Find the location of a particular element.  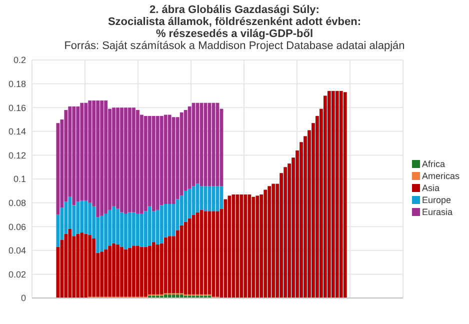

y-tick-label: 0.06 is located at coordinates (17, 227).